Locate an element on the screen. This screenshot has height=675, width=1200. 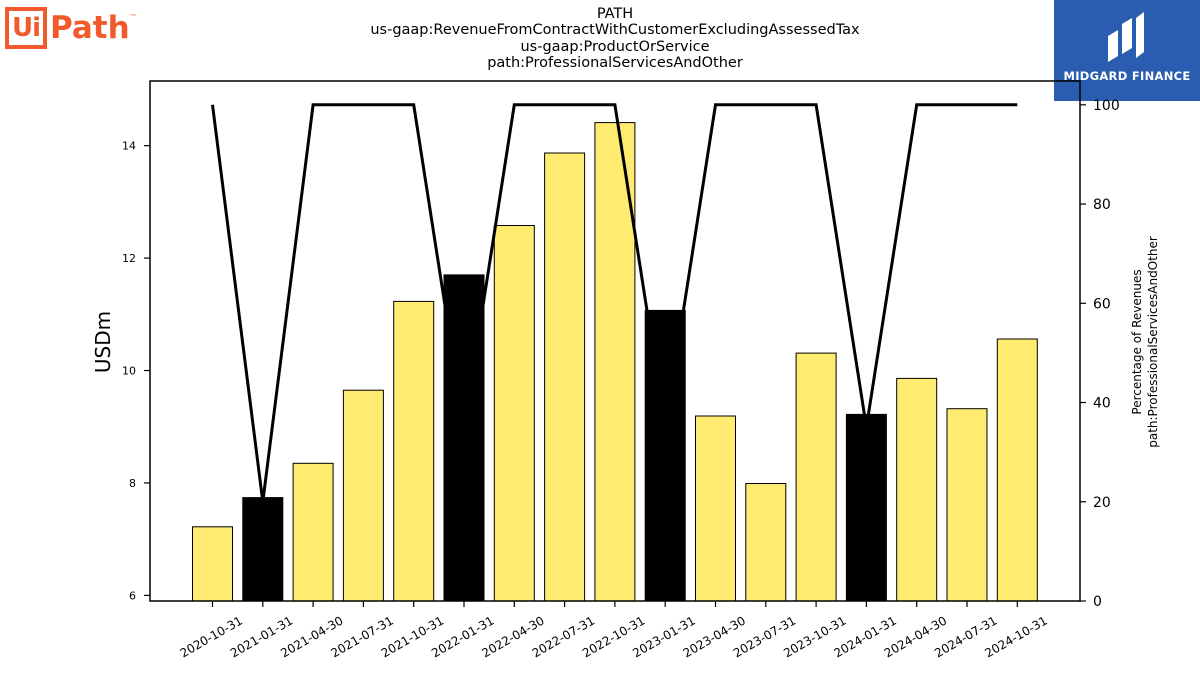
right-tick-label: 40 is located at coordinates (1102, 404).